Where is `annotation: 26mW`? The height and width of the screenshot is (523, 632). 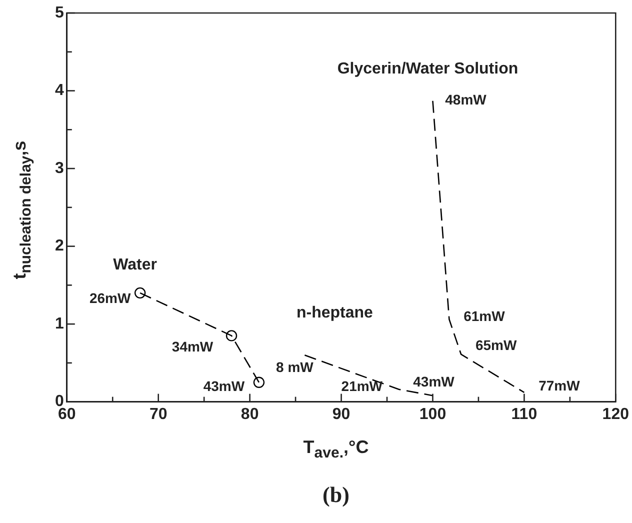 annotation: 26mW is located at coordinates (110, 298).